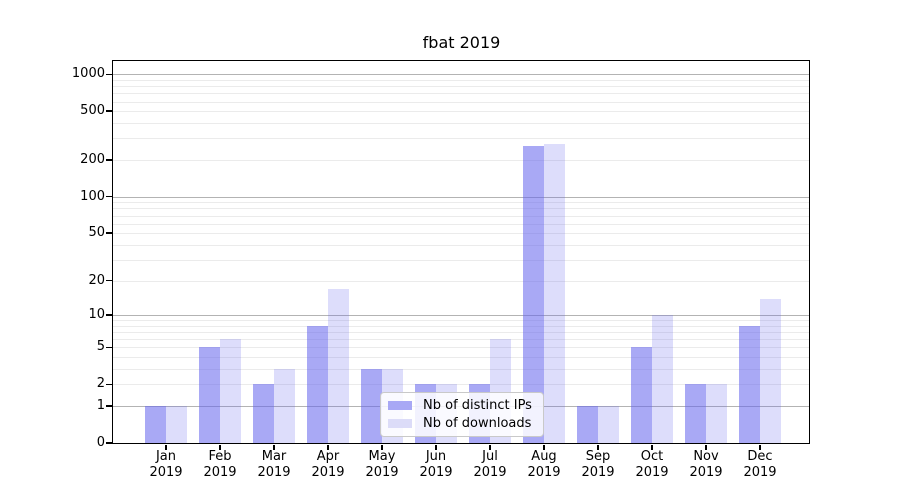  What do you see at coordinates (436, 464) in the screenshot?
I see `x-tick-label: Jun 2019` at bounding box center [436, 464].